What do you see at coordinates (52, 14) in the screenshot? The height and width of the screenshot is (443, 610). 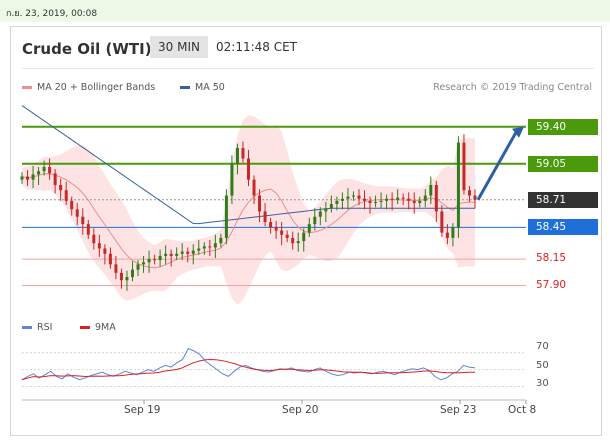 I see `timestamp: ก.ย. 23, 2019, 00:08` at bounding box center [52, 14].